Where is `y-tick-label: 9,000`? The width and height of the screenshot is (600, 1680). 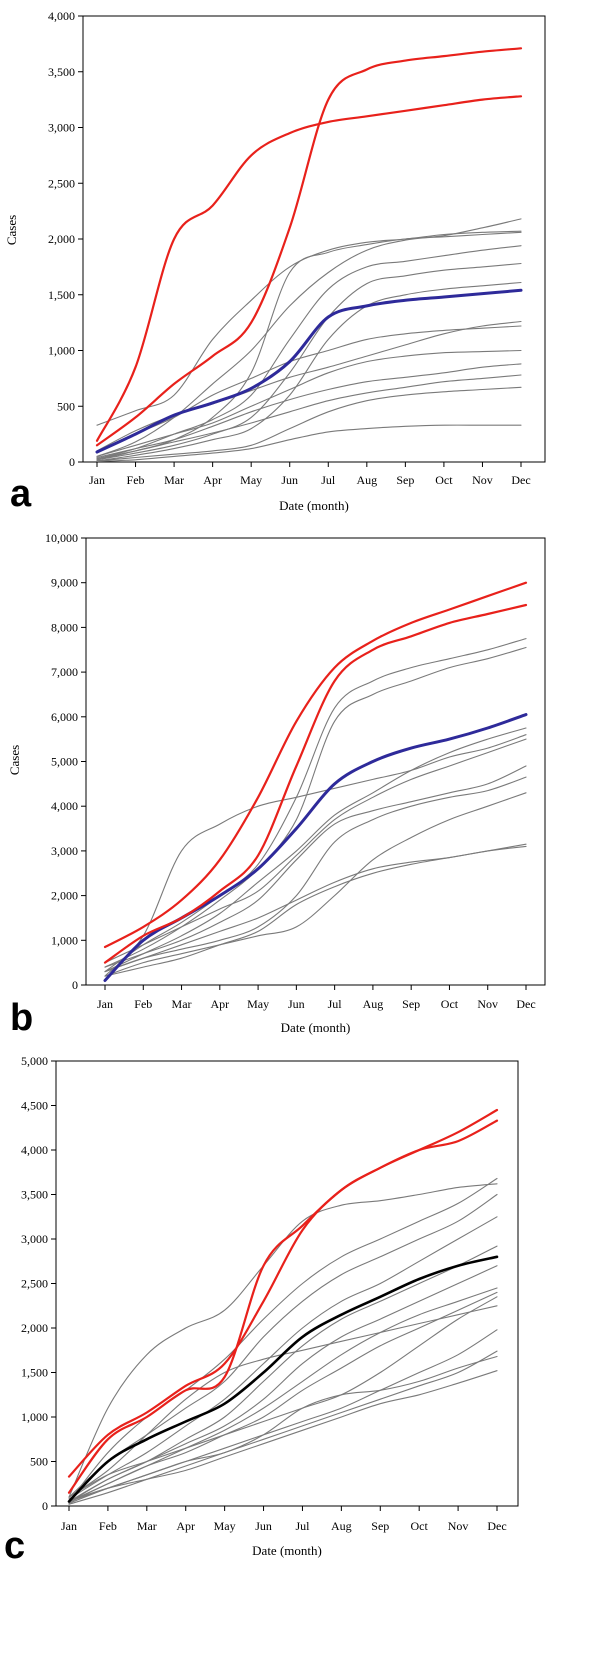
y-tick-label: 9,000 is located at coordinates (64, 583).